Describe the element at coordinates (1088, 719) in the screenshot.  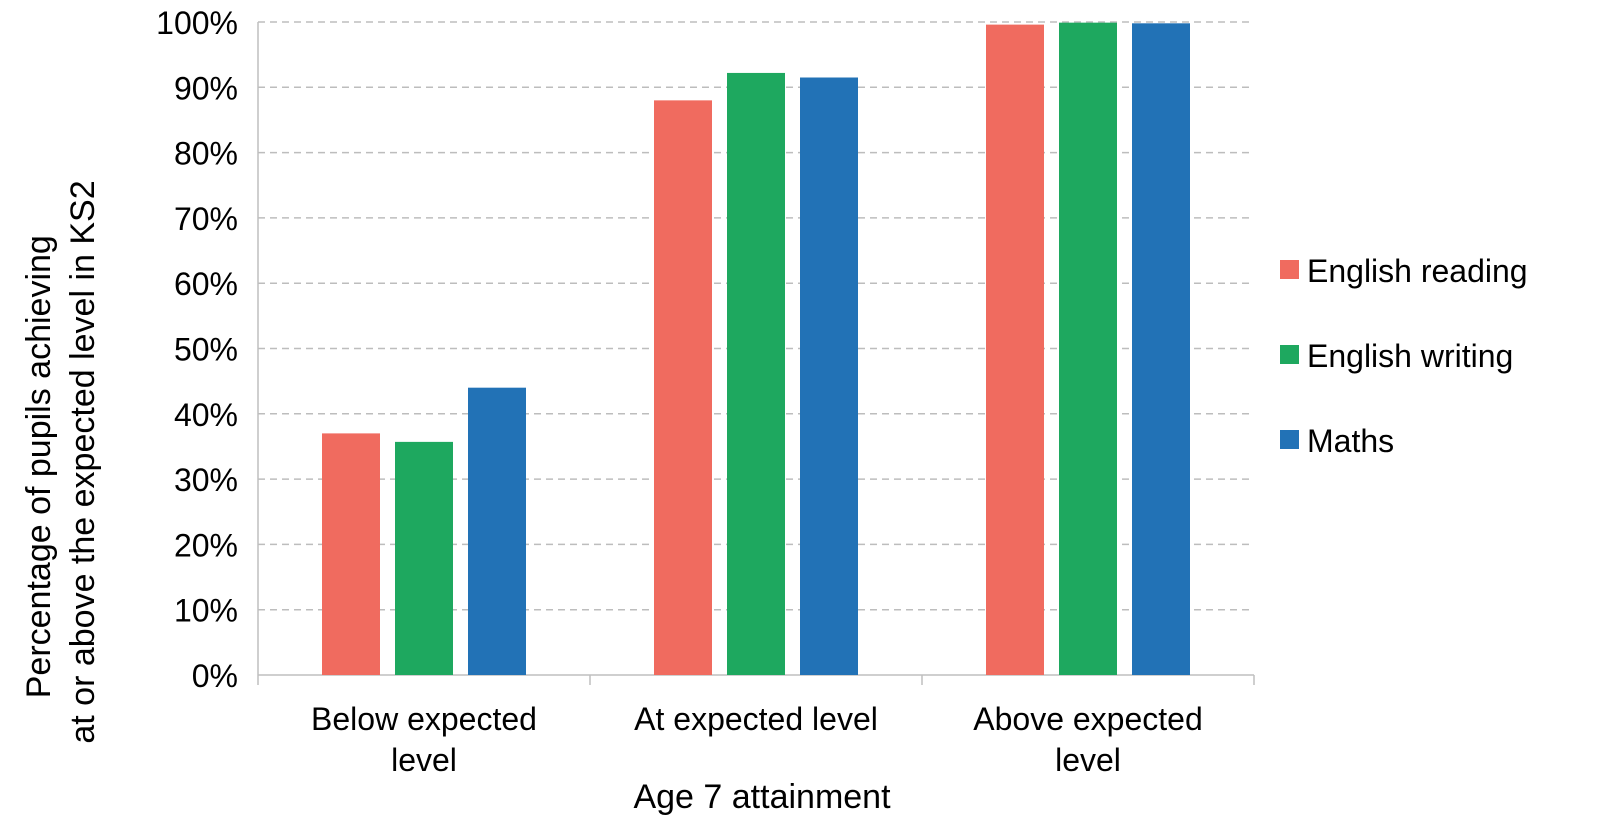
I see `x-tick-label-line: Above expected` at that location.